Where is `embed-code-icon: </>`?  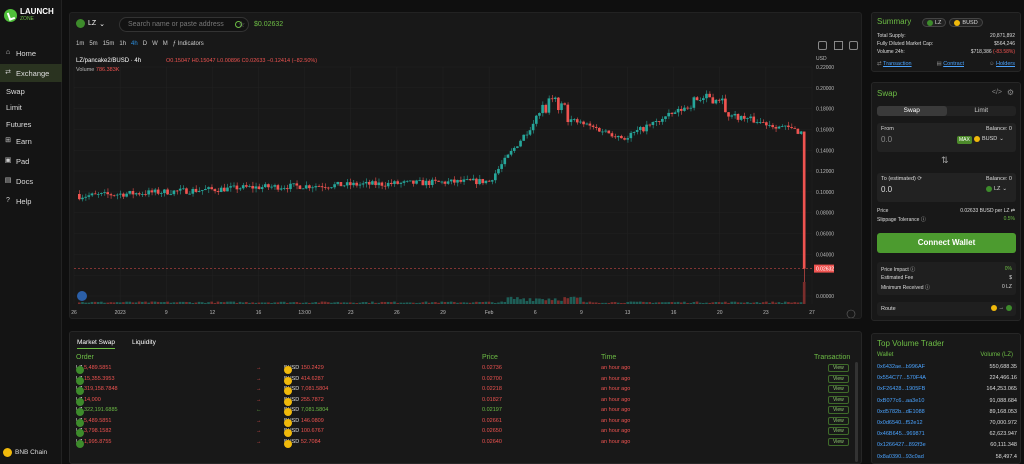
embed-code-icon: </> is located at coordinates (996, 92).